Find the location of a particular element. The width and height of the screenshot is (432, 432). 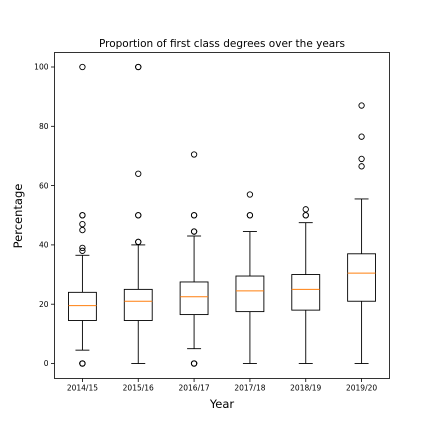

x-tick-label: 2016/17 is located at coordinates (193, 388).